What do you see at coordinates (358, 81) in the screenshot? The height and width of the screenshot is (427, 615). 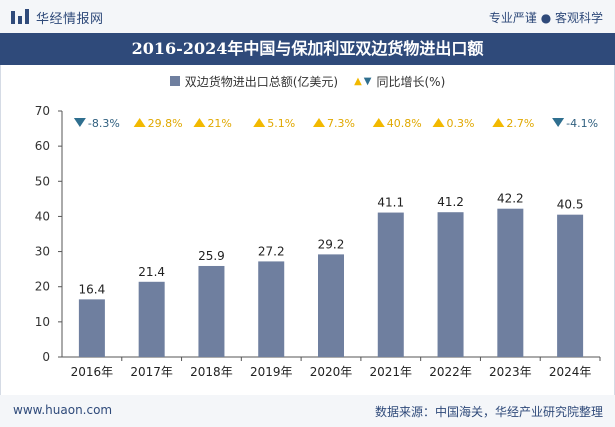 I see `triangle-up-icon: ▲` at bounding box center [358, 81].